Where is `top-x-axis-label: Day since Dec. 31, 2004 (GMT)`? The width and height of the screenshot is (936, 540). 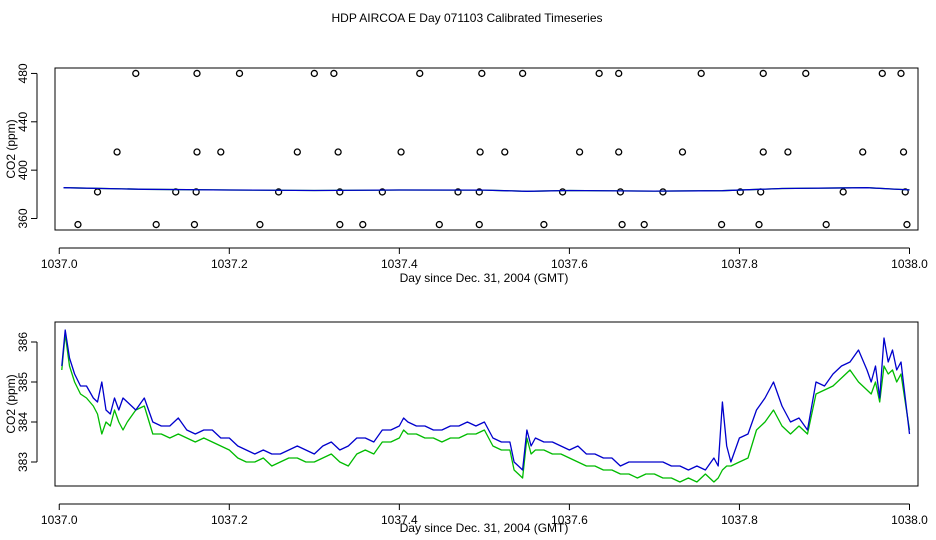
top-x-axis-label: Day since Dec. 31, 2004 (GMT) is located at coordinates (484, 278).